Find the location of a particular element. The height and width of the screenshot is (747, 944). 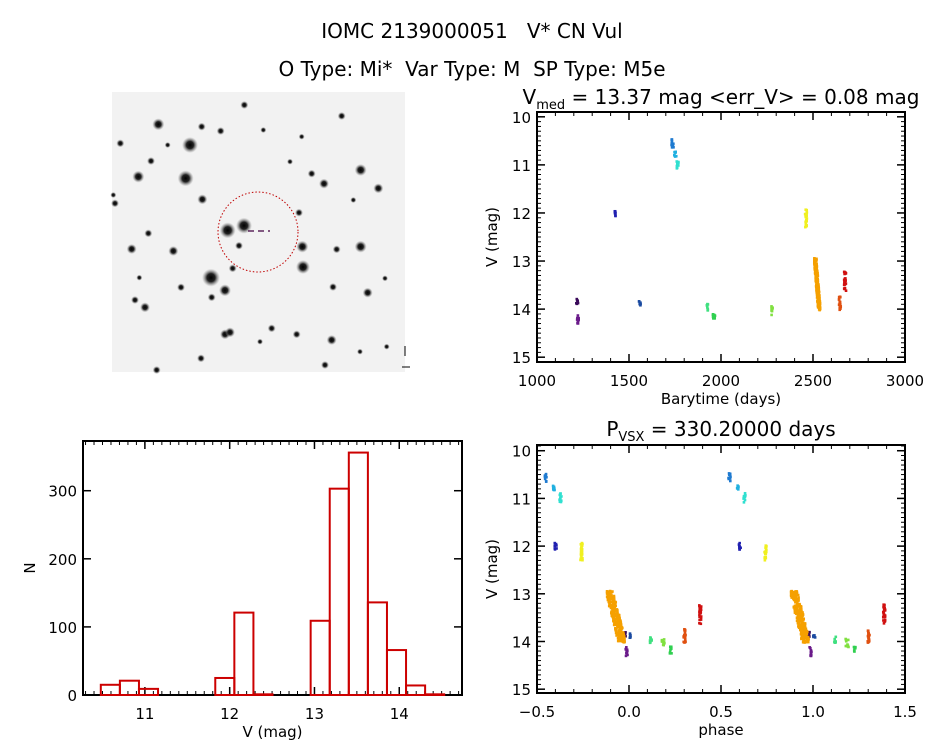

sky-image is located at coordinates (260, 233).